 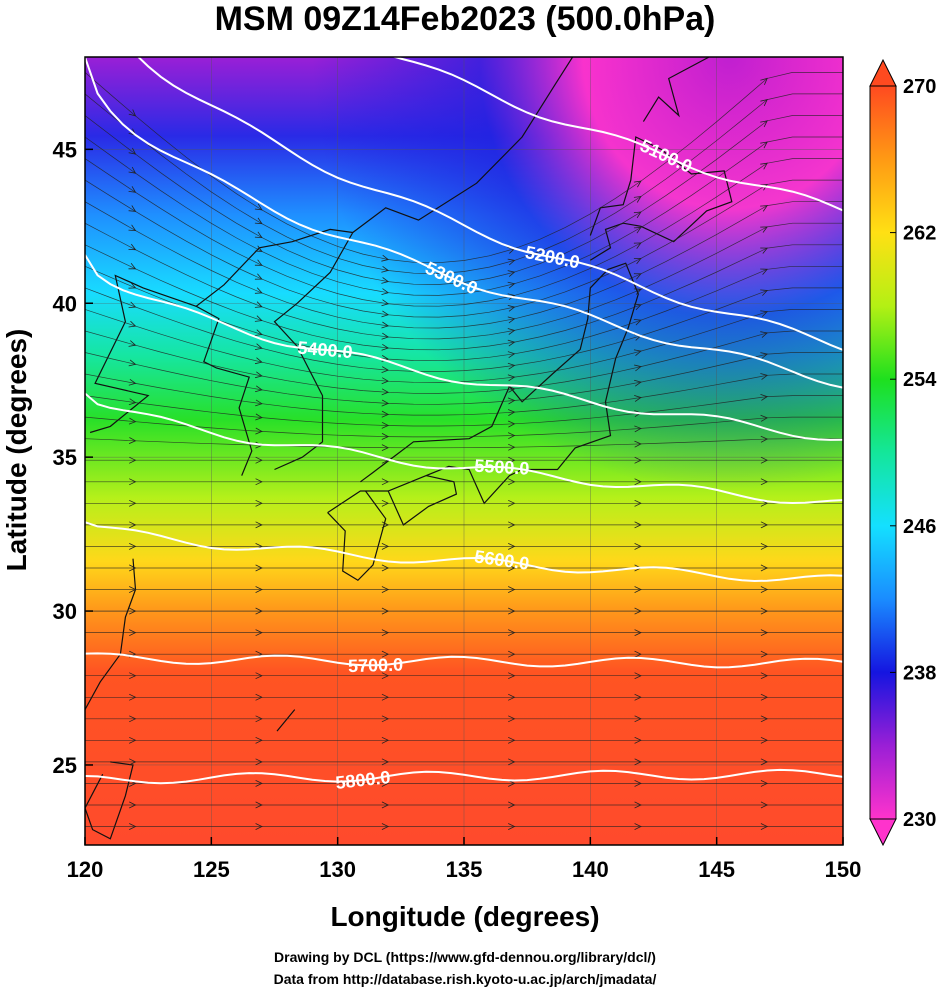 What do you see at coordinates (843, 869) in the screenshot?
I see `x-tick-label: 150` at bounding box center [843, 869].